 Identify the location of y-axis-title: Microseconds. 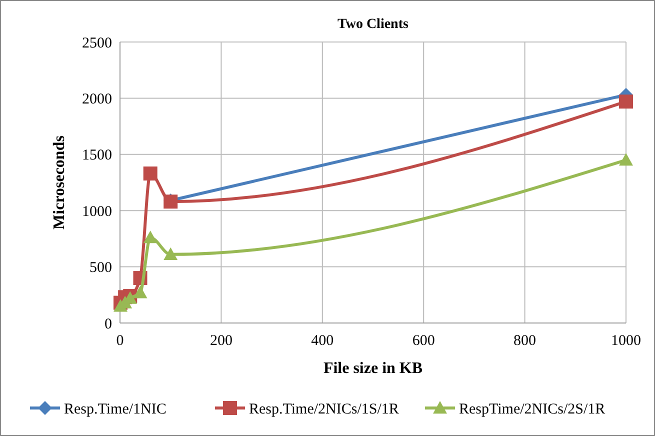
(59, 183).